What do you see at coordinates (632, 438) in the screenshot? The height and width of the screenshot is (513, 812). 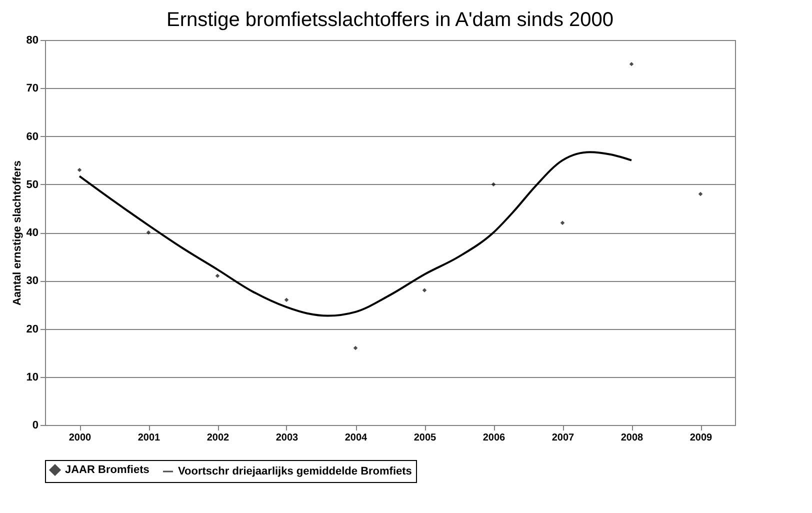 I see `x-tick-label: 2008` at bounding box center [632, 438].